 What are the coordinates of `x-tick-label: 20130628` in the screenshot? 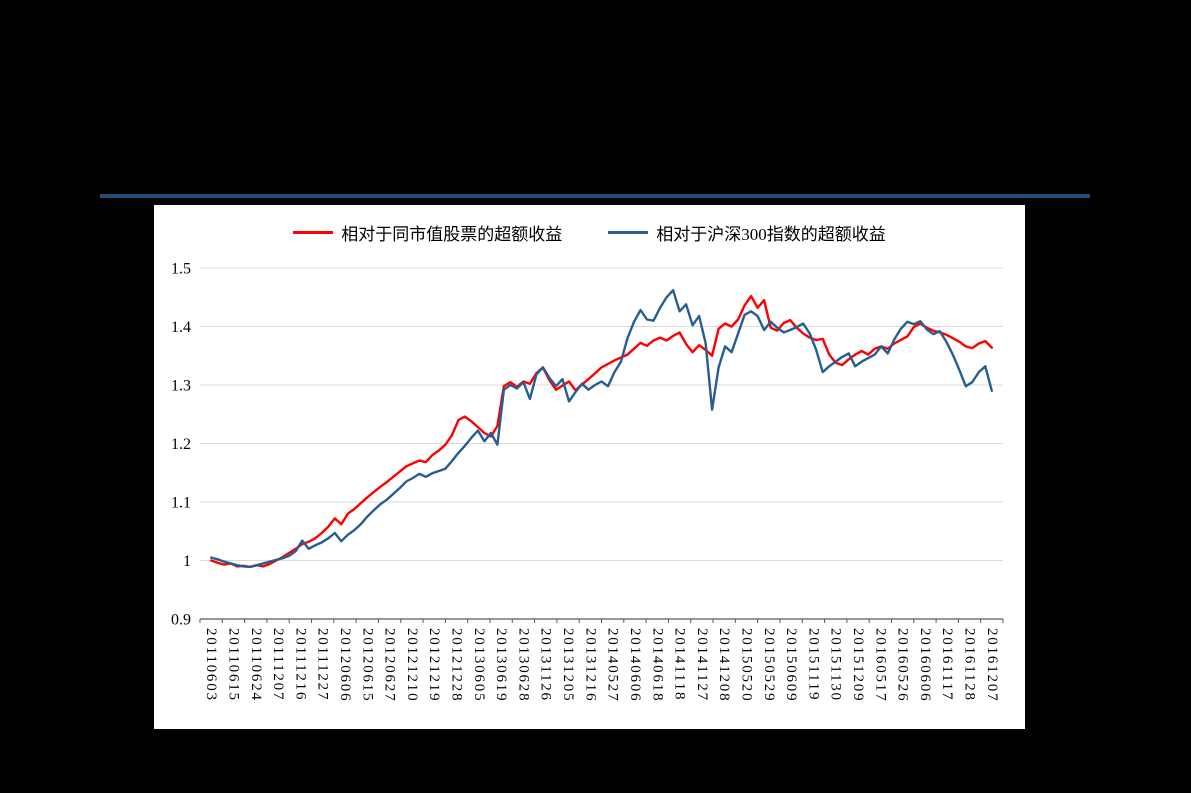 It's located at (523, 665).